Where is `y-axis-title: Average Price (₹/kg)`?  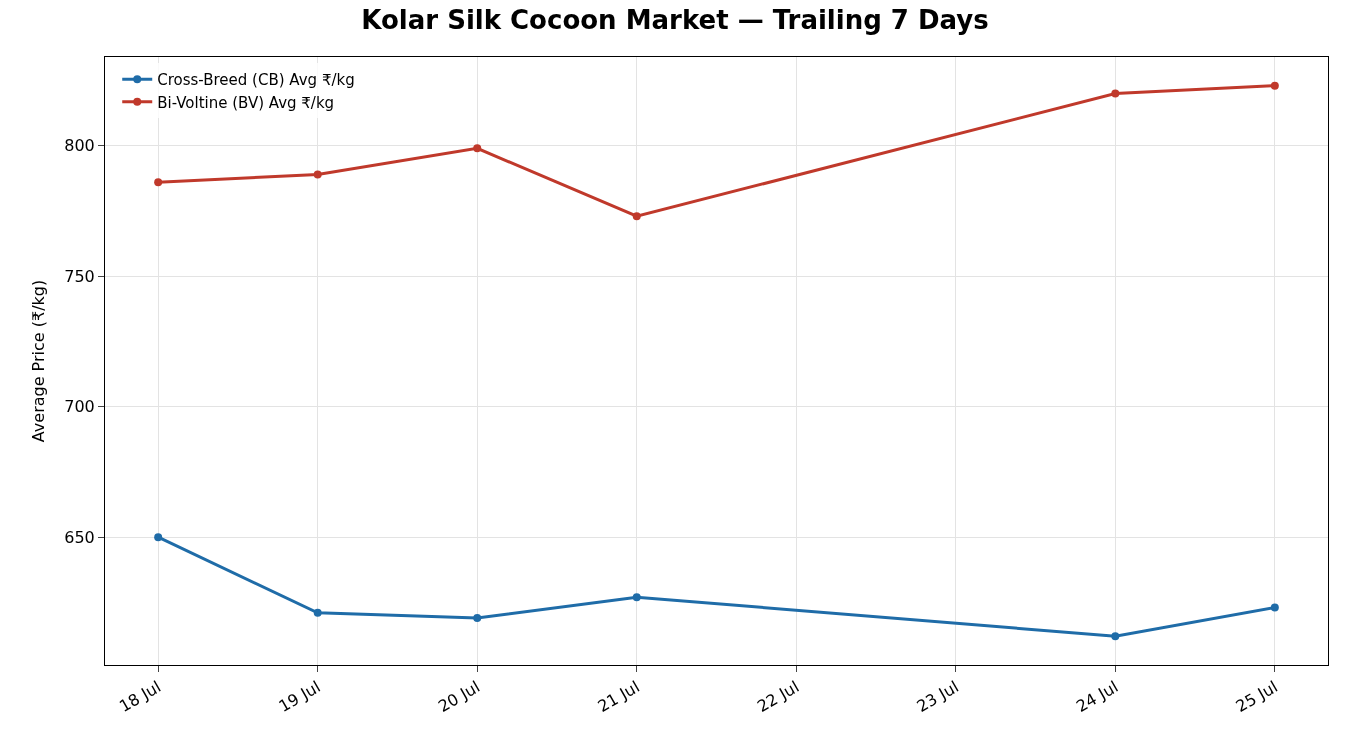
y-axis-title: Average Price (₹/kg) is located at coordinates (39, 361).